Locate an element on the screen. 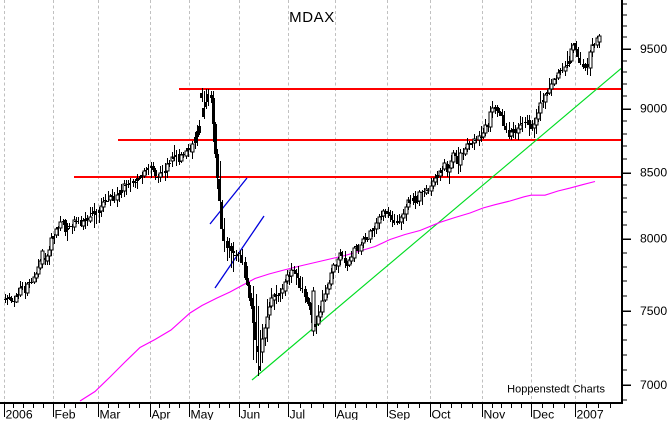  svg-text: 2007 is located at coordinates (590, 413).